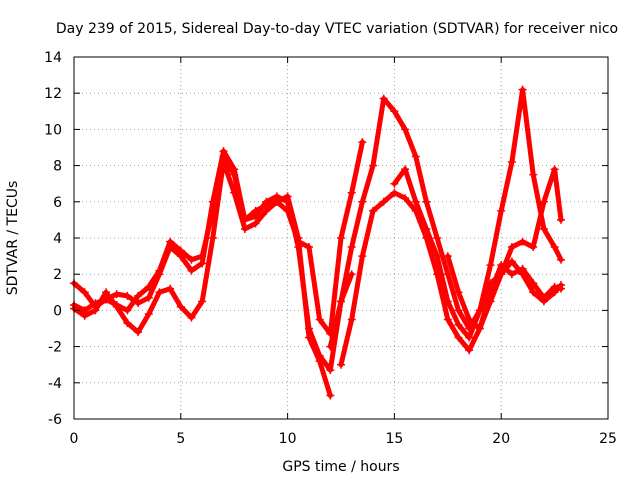  What do you see at coordinates (57, 239) in the screenshot?
I see `y-tick-label: 4` at bounding box center [57, 239].